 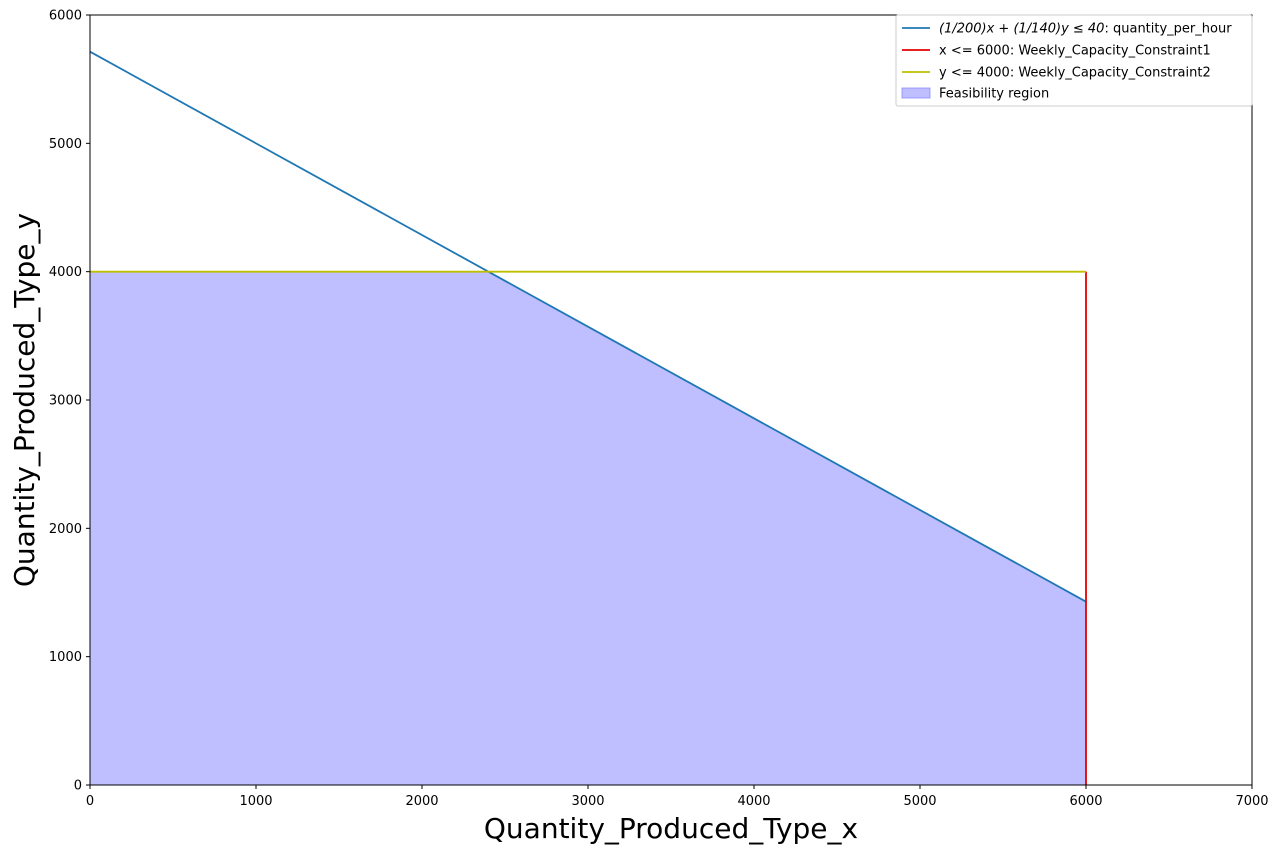 I want to click on y-tick-label: 6000, so click(x=65, y=16).